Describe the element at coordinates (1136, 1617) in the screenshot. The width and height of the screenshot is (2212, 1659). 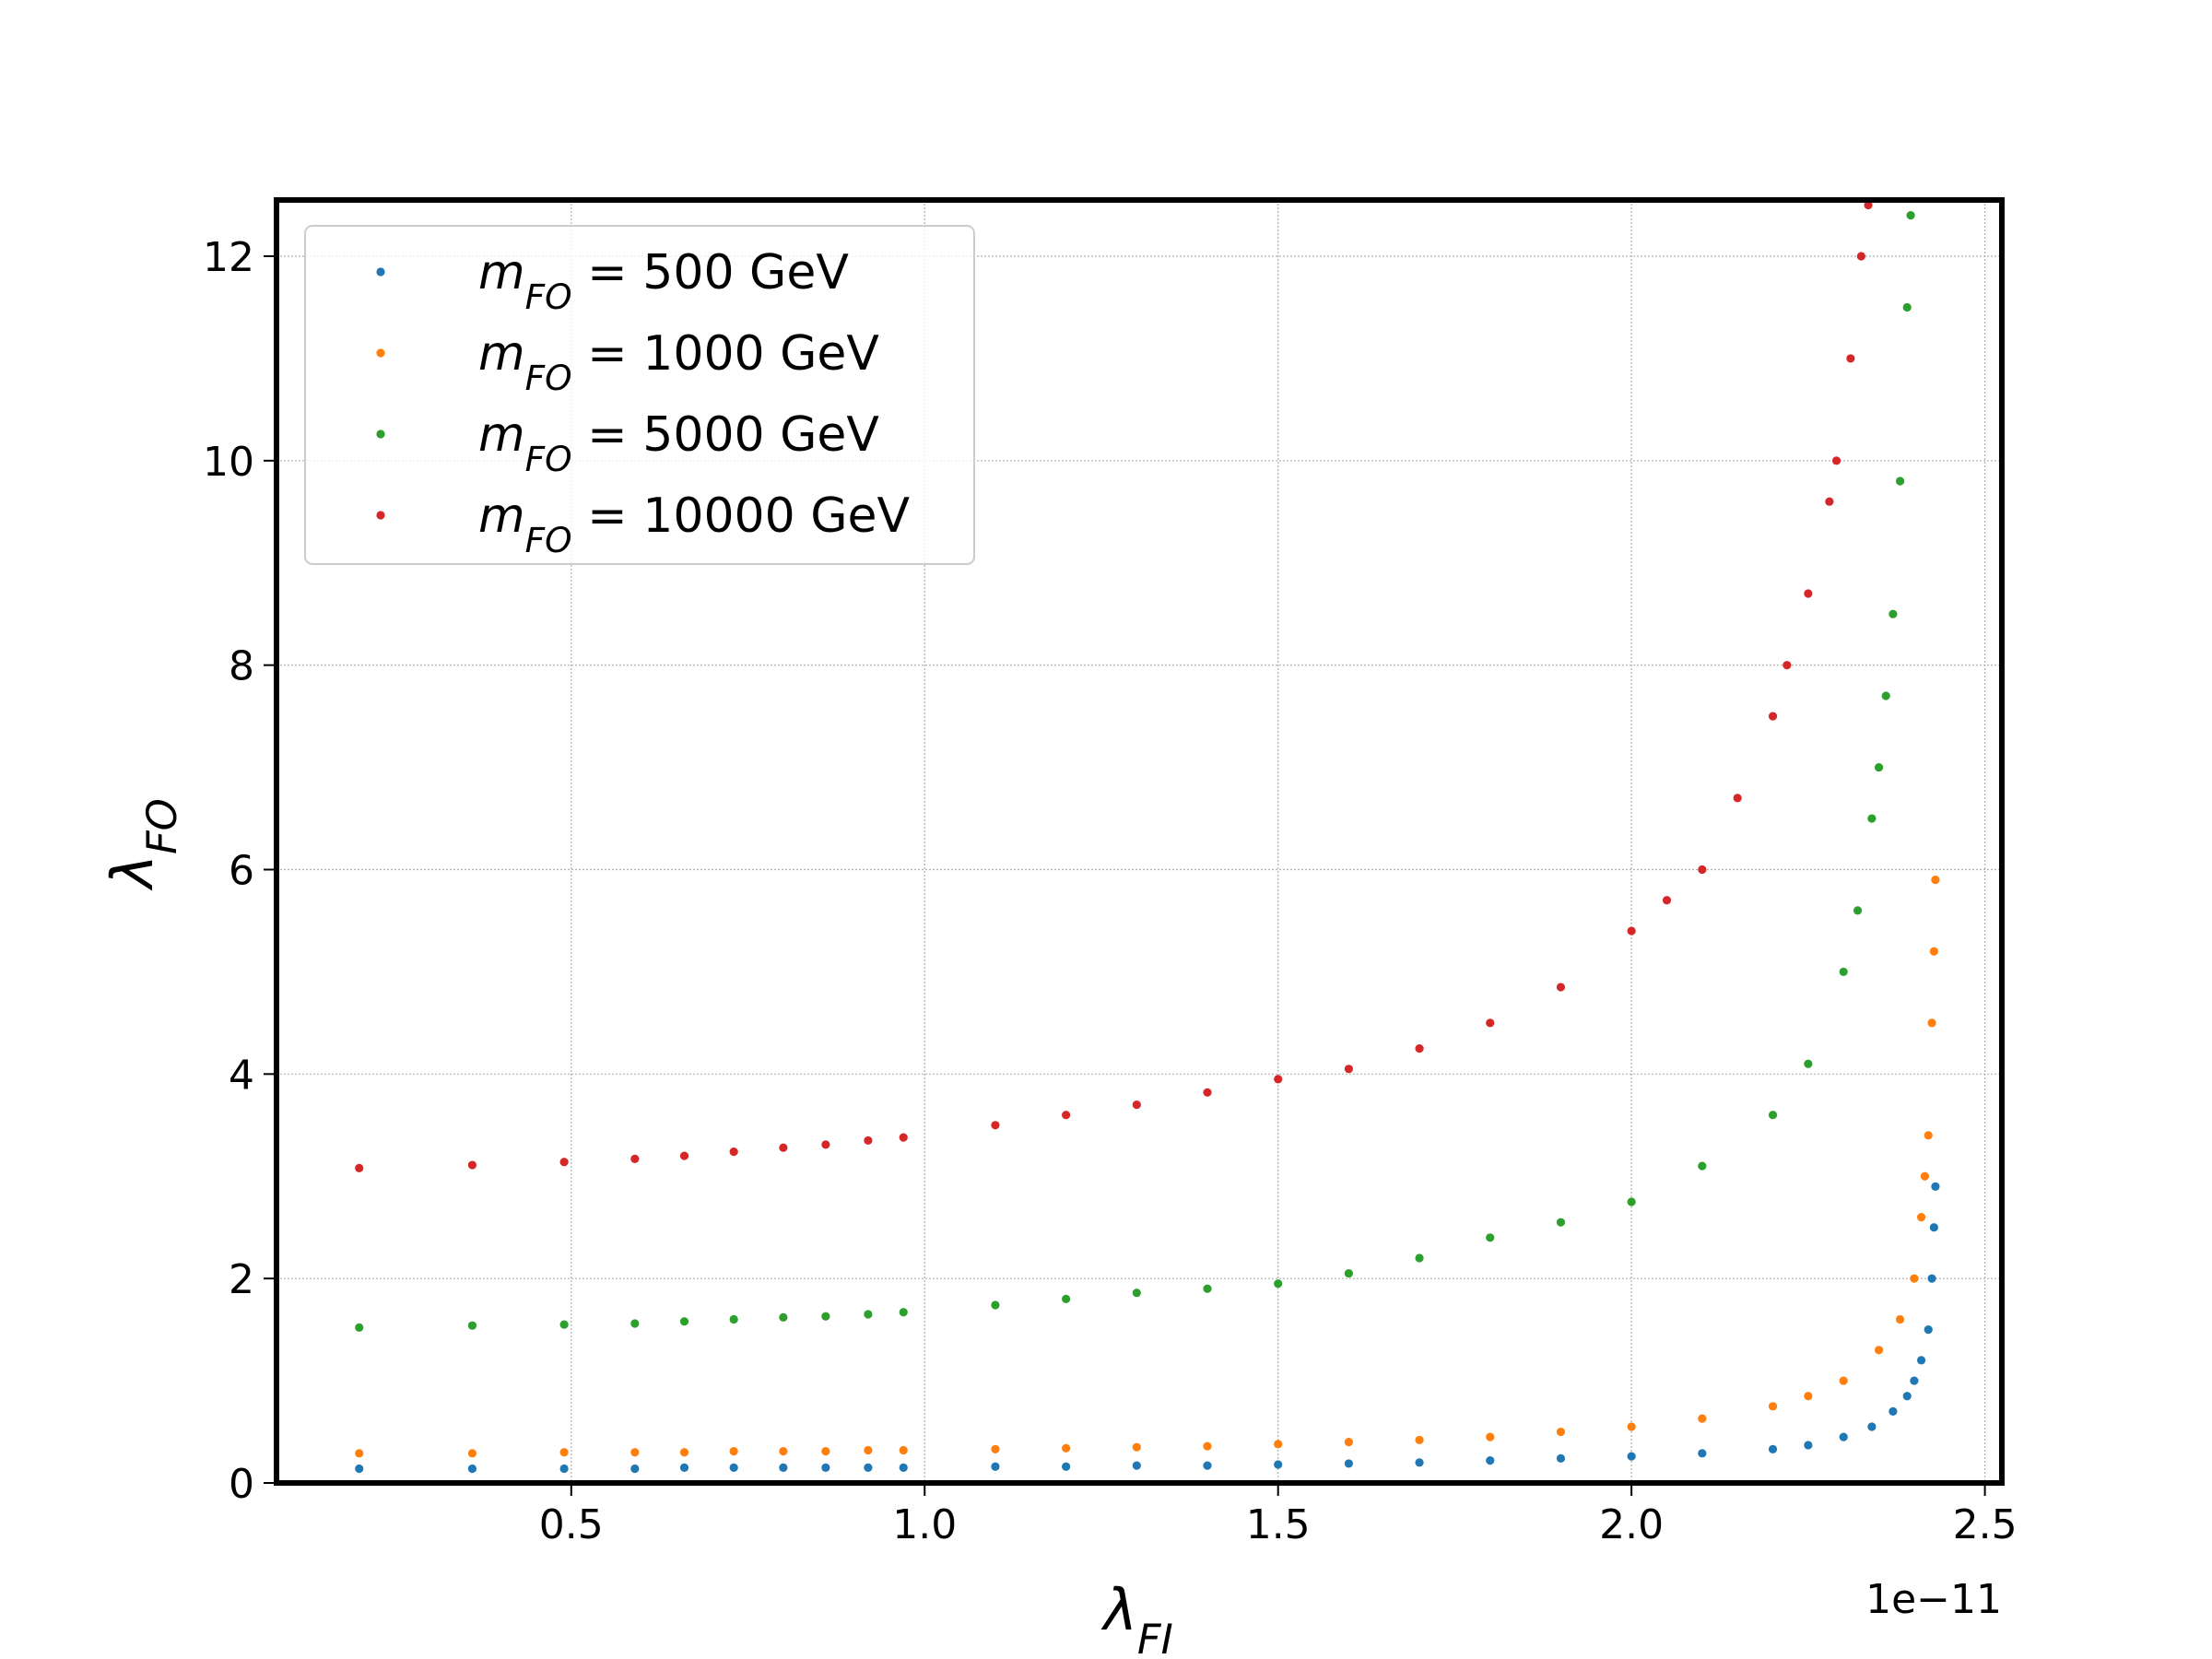
I see `x-axis-label: λFI` at that location.